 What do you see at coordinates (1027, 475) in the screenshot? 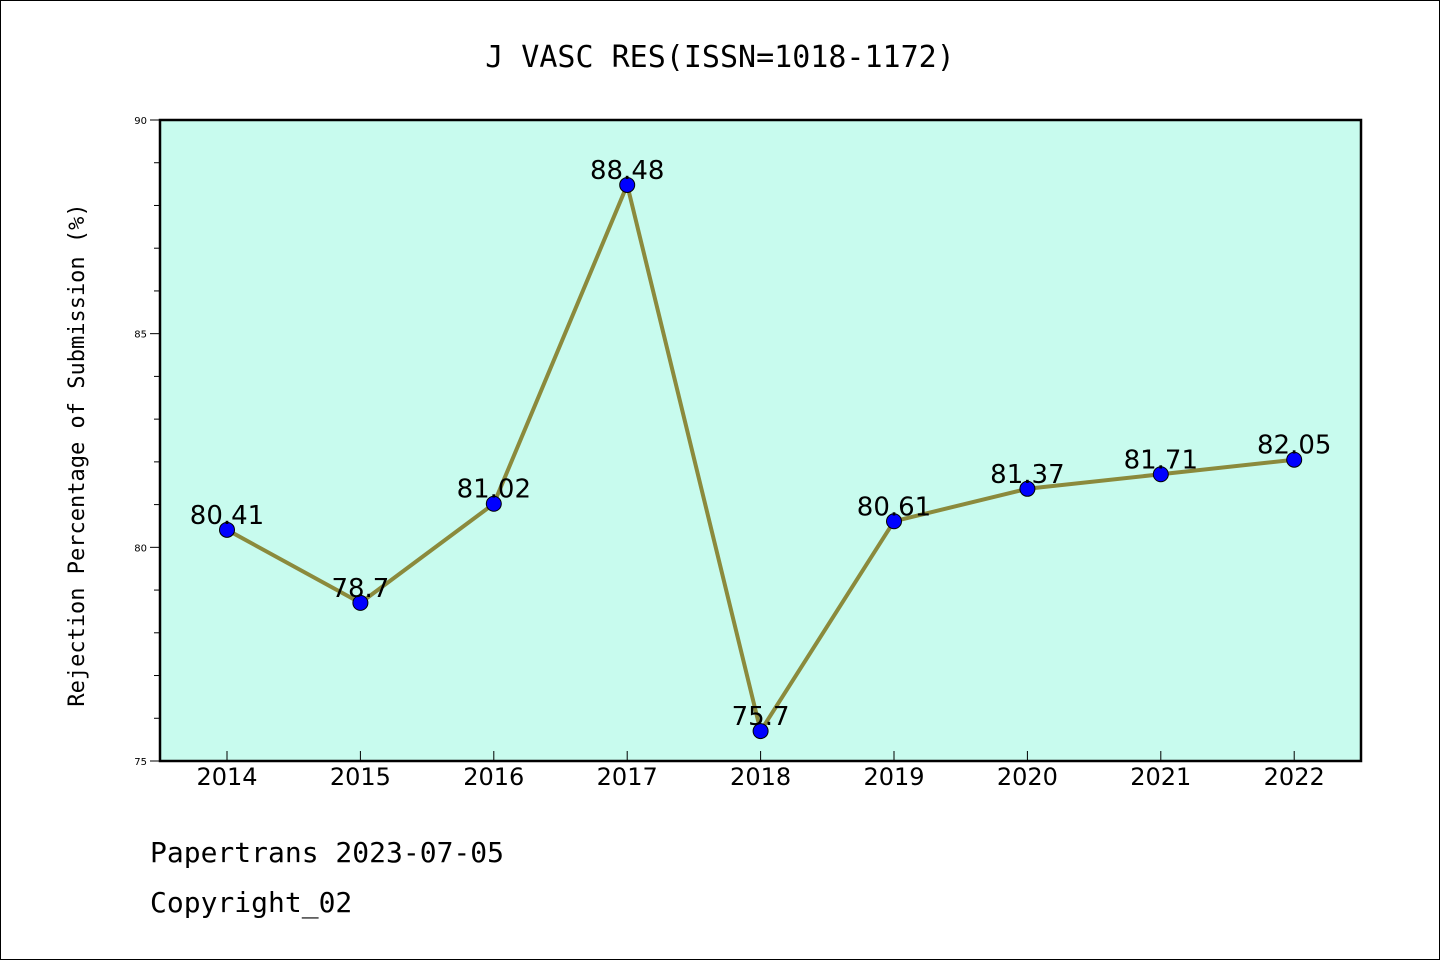
I see `data-label: 81.37` at bounding box center [1027, 475].